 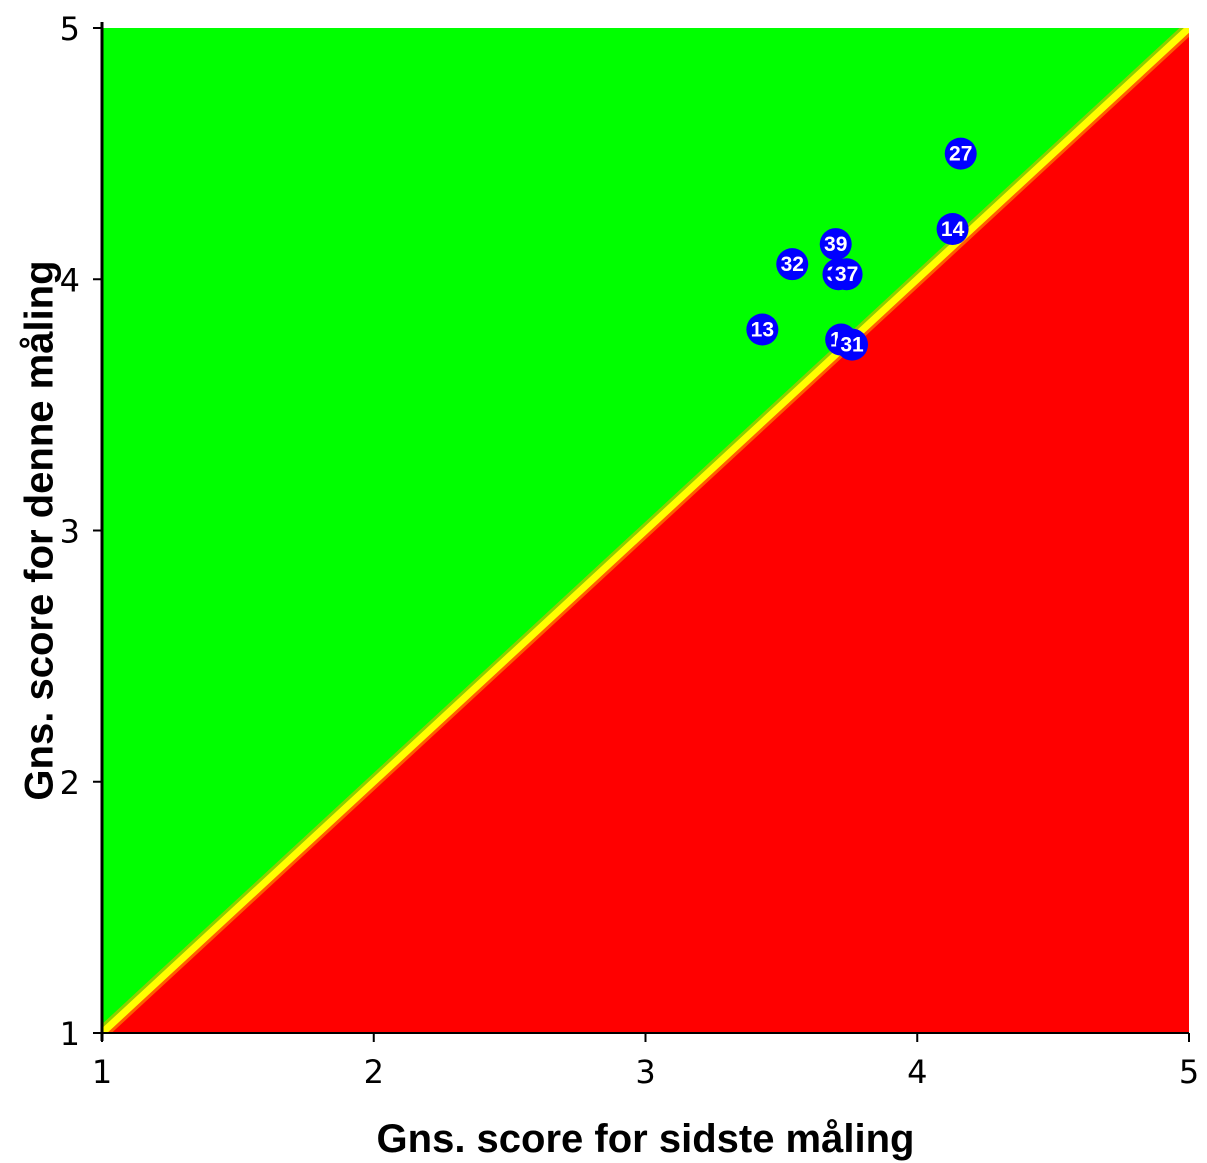 I want to click on x-tick-label: 3, so click(x=645, y=1072).